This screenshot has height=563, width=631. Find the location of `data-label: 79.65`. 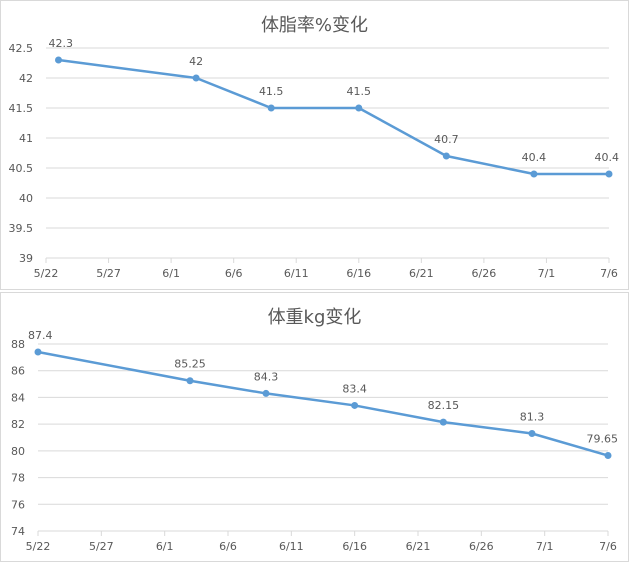

data-label: 79.65 is located at coordinates (603, 439).